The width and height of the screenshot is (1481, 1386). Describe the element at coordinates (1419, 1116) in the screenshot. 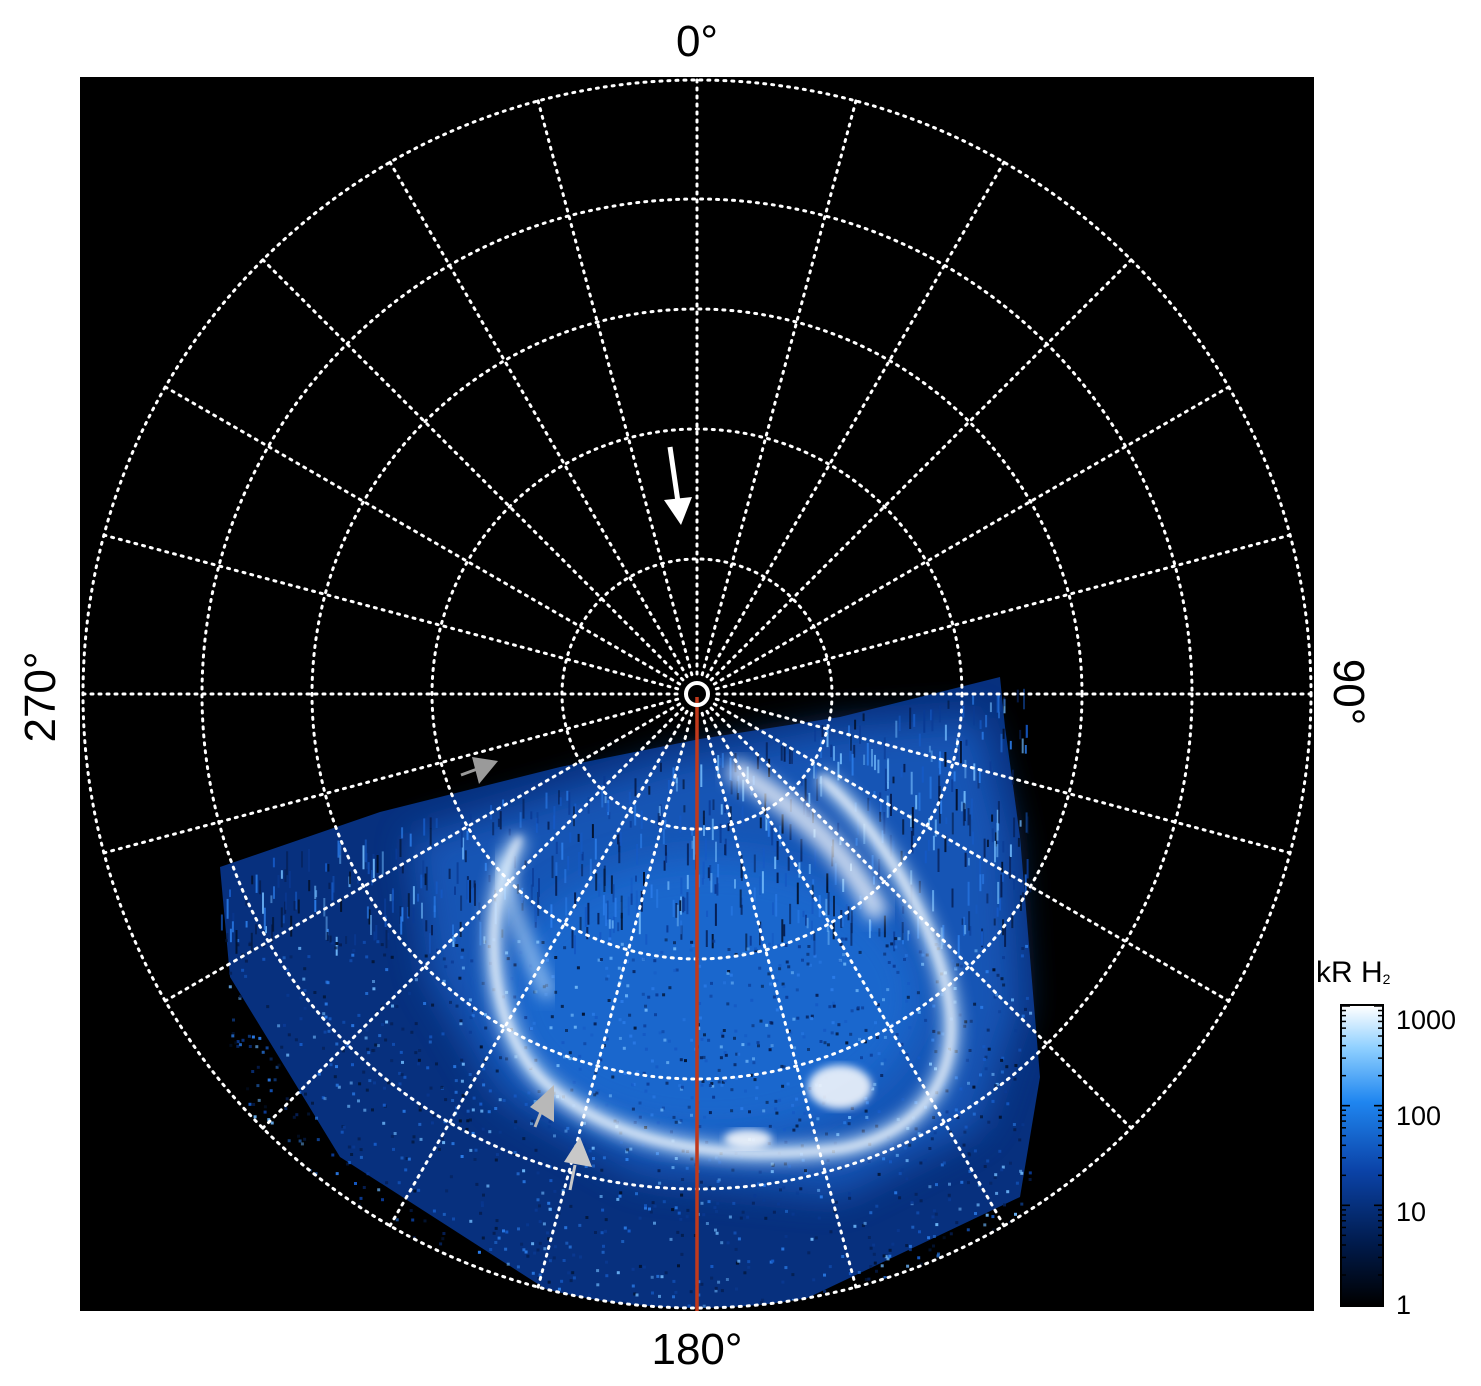

I see `colorbar-tick-100: 100` at that location.